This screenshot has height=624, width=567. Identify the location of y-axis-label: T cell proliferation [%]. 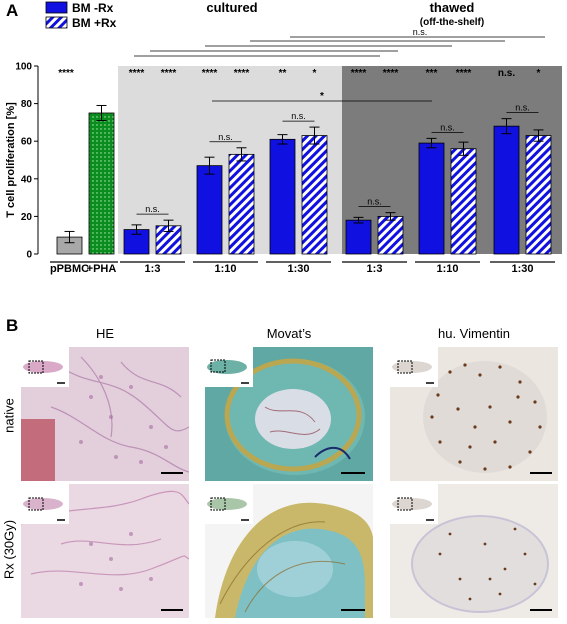
(11, 160).